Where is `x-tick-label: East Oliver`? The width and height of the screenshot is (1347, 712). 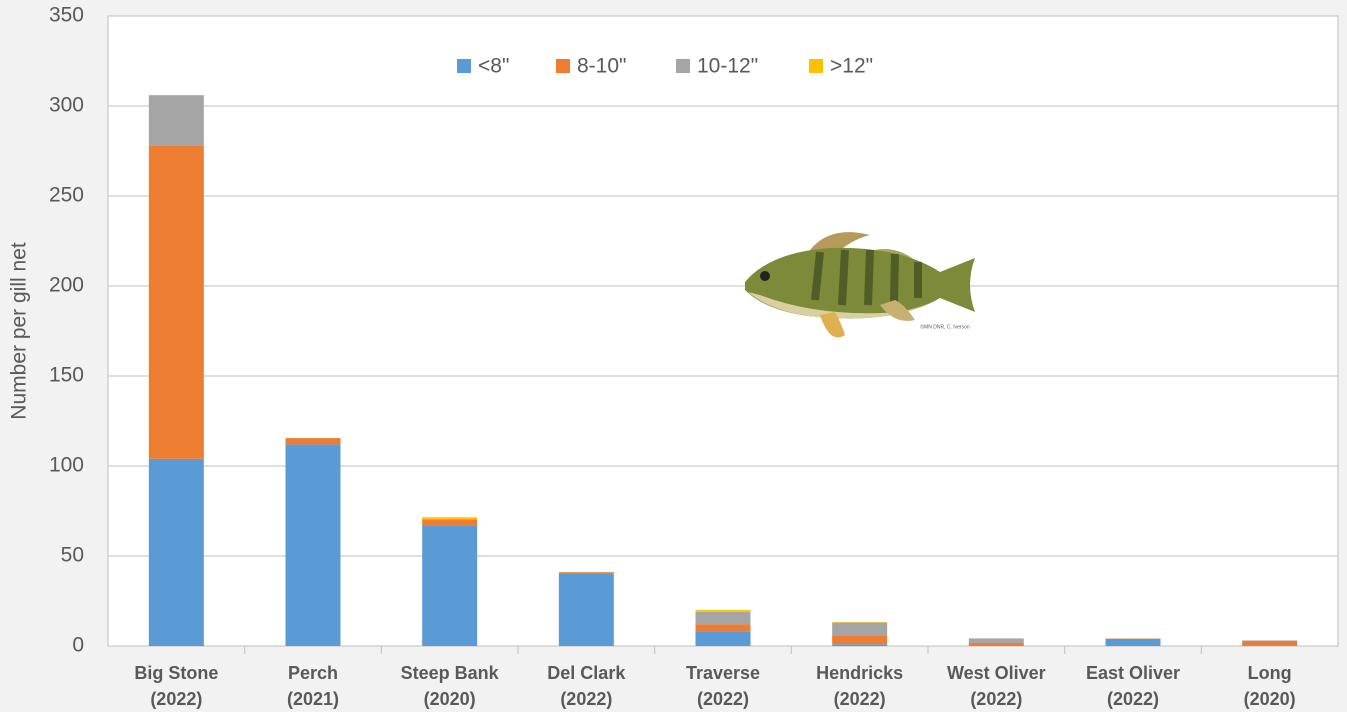 x-tick-label: East Oliver is located at coordinates (1133, 673).